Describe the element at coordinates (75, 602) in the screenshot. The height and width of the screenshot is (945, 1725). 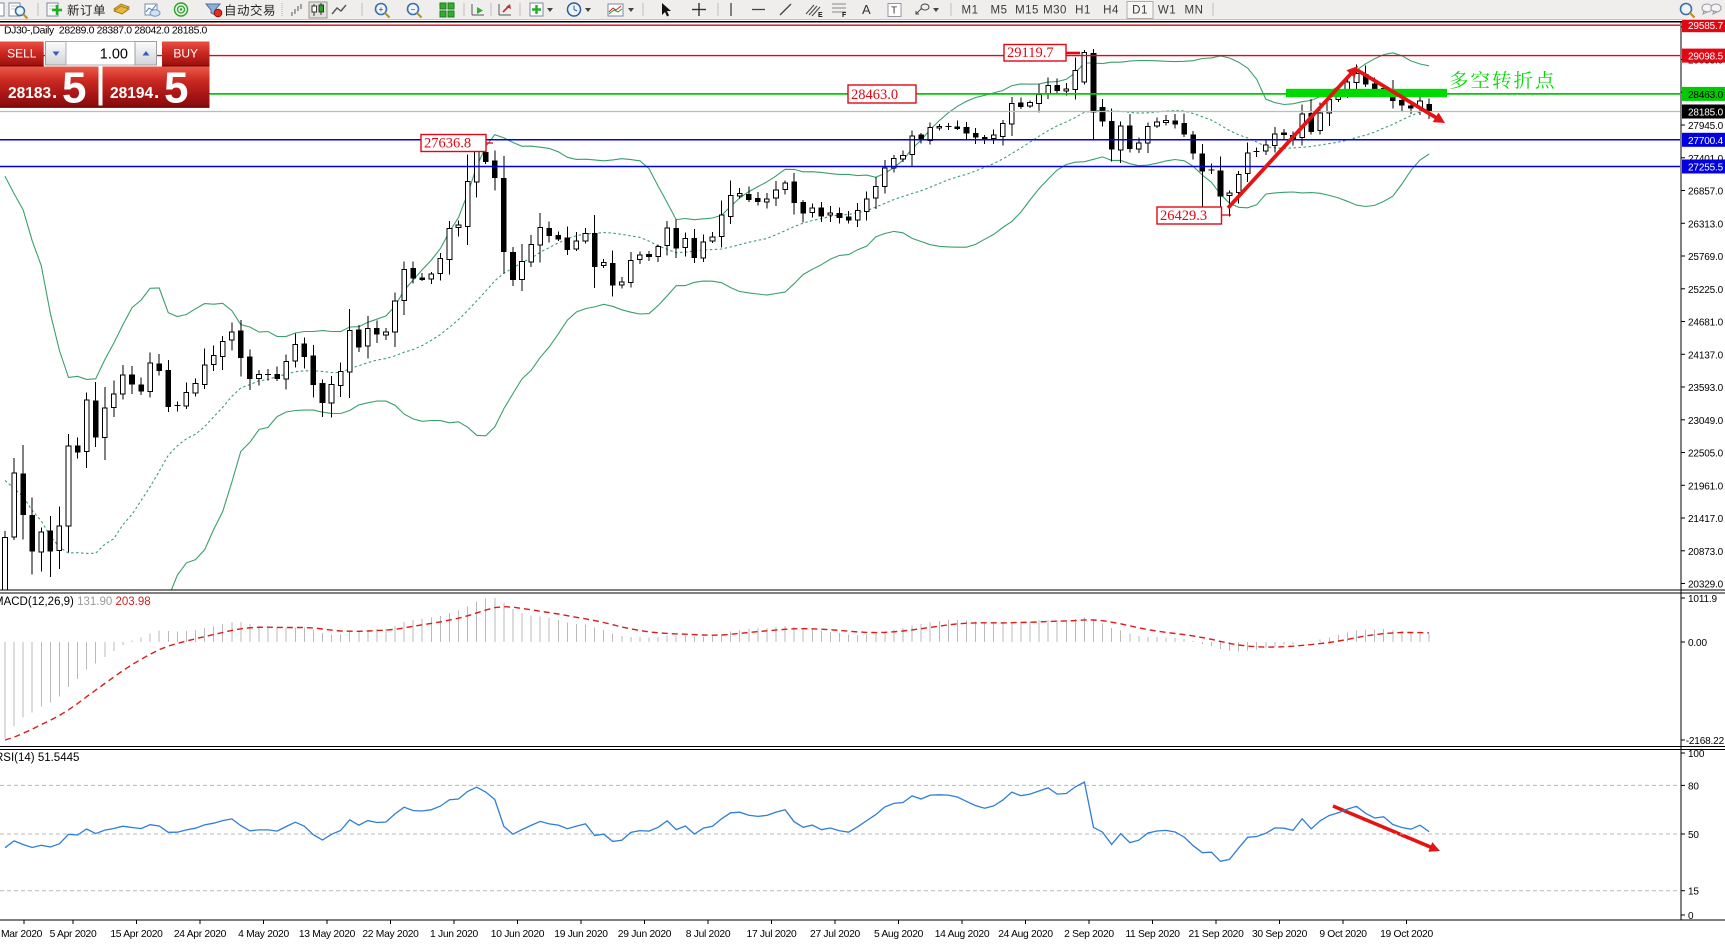
I see `svg-text: MACD(12,26,9) 131.90 203.98` at that location.